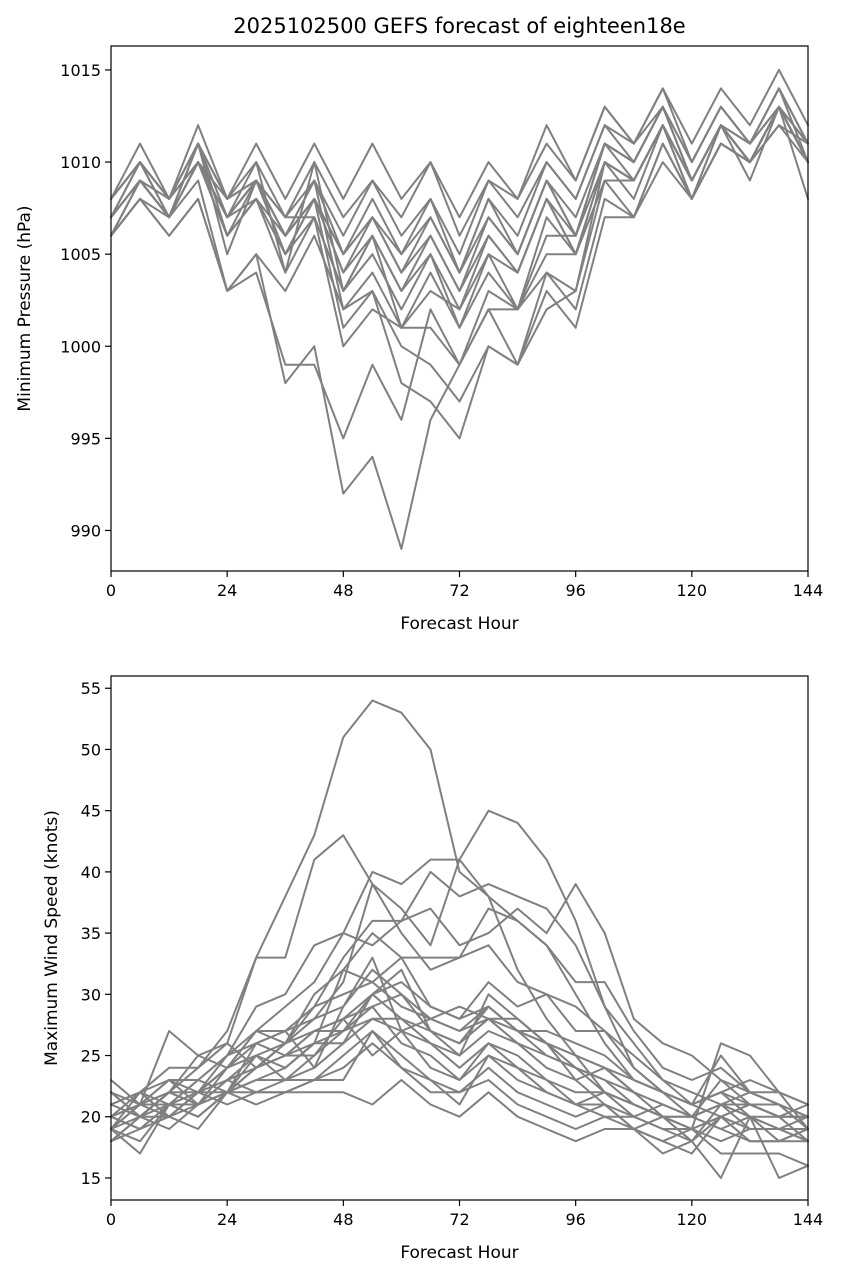 The image size is (843, 1279). What do you see at coordinates (91, 811) in the screenshot?
I see `wind-y-tick-label: 45` at bounding box center [91, 811].